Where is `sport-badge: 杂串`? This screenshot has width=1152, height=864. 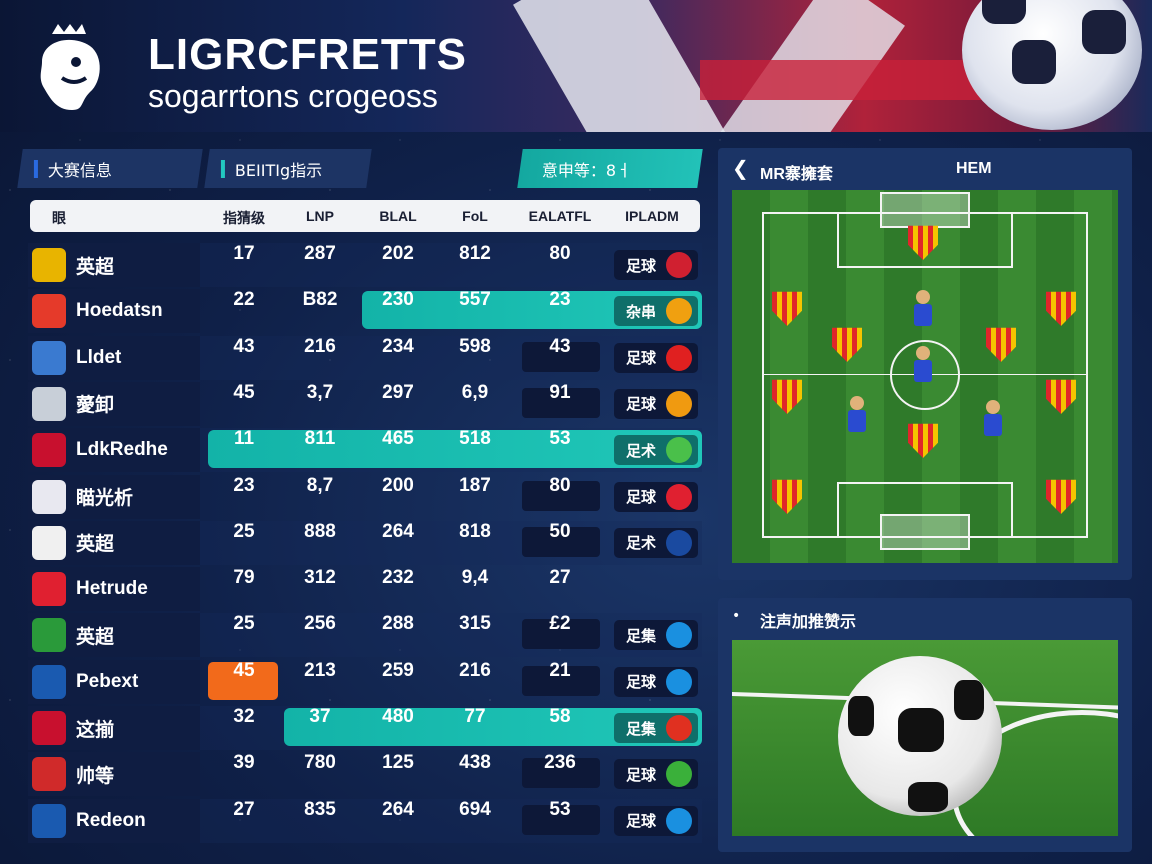
sport-badge: 杂串 is located at coordinates (656, 311).